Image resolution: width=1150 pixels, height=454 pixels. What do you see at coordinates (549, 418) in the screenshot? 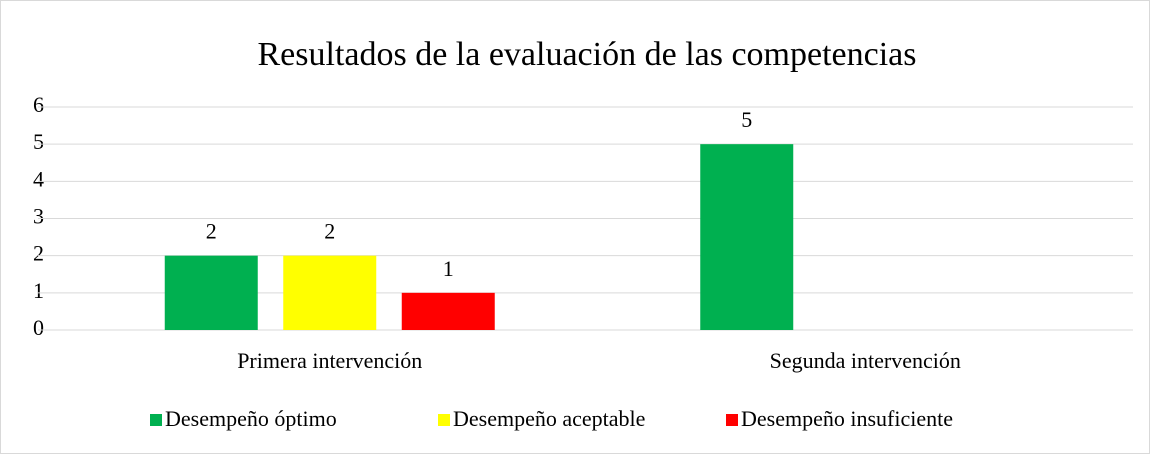
I see `legend-label: Desempeño aceptable` at bounding box center [549, 418].